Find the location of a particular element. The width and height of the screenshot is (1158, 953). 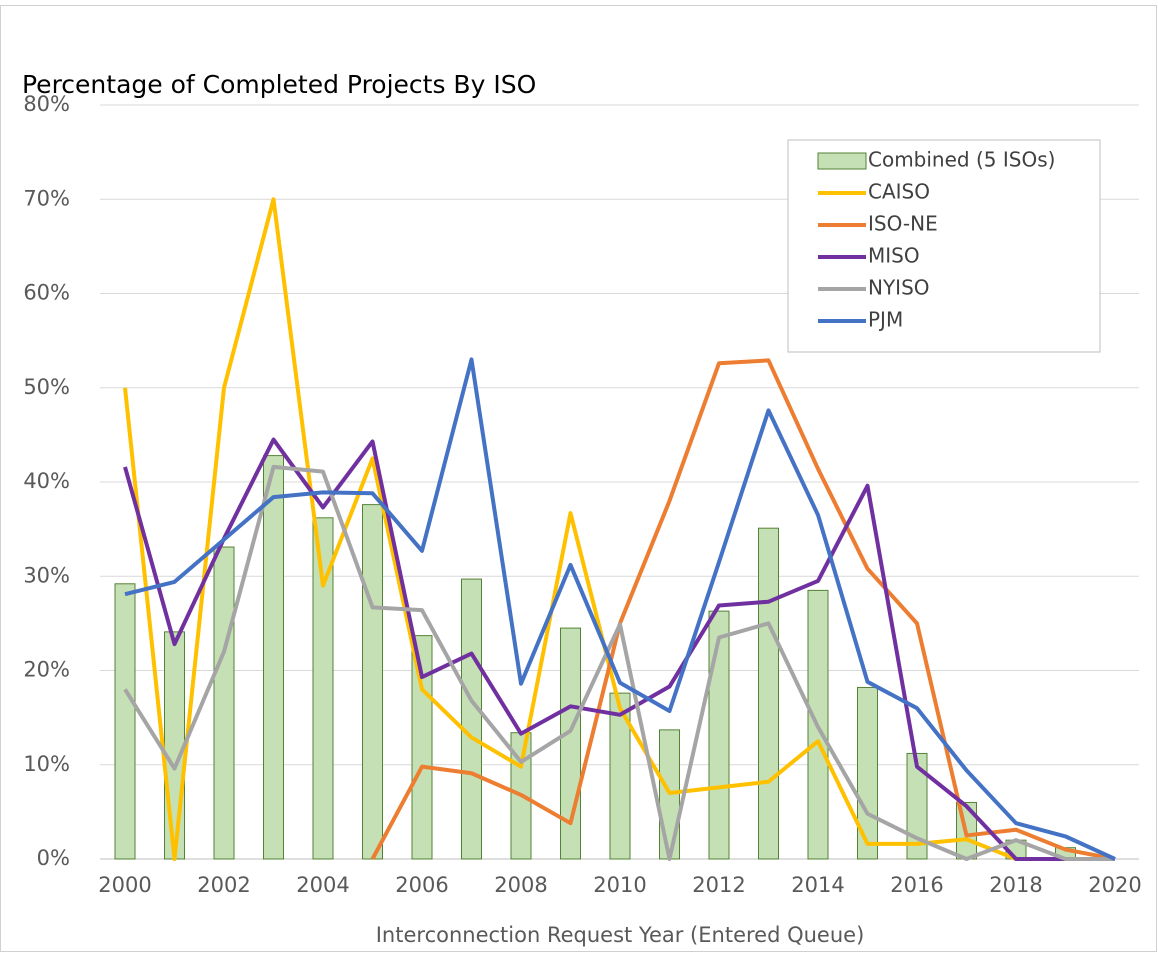

x-tick-label: 2012 is located at coordinates (718, 885).